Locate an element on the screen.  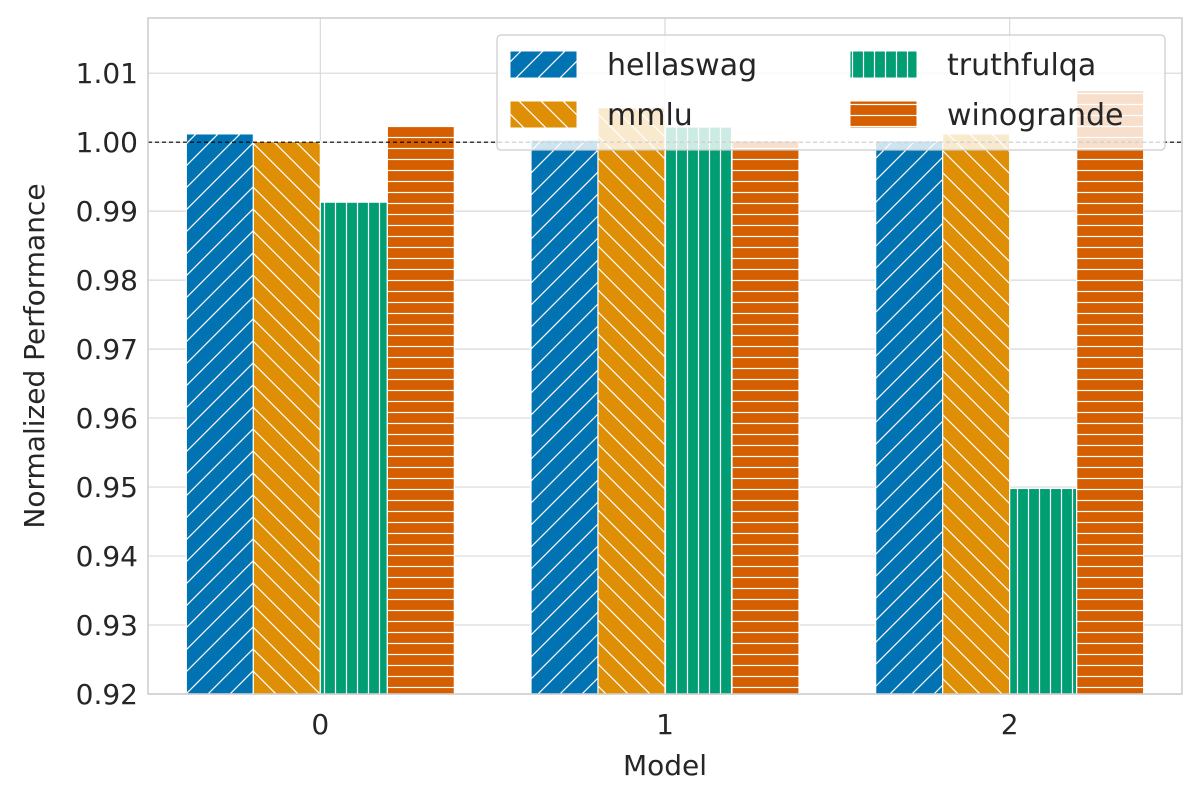
y-tick-label: 0.94 is located at coordinates (107, 556).